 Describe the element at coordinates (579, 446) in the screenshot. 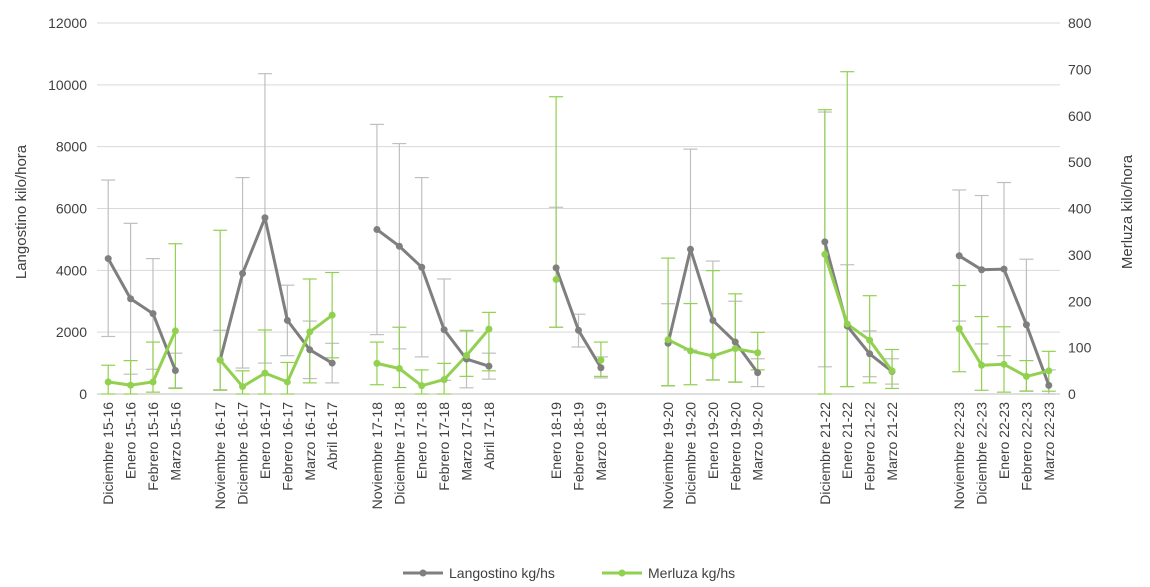

I see `x-tick-label: Febrero 18-19` at that location.